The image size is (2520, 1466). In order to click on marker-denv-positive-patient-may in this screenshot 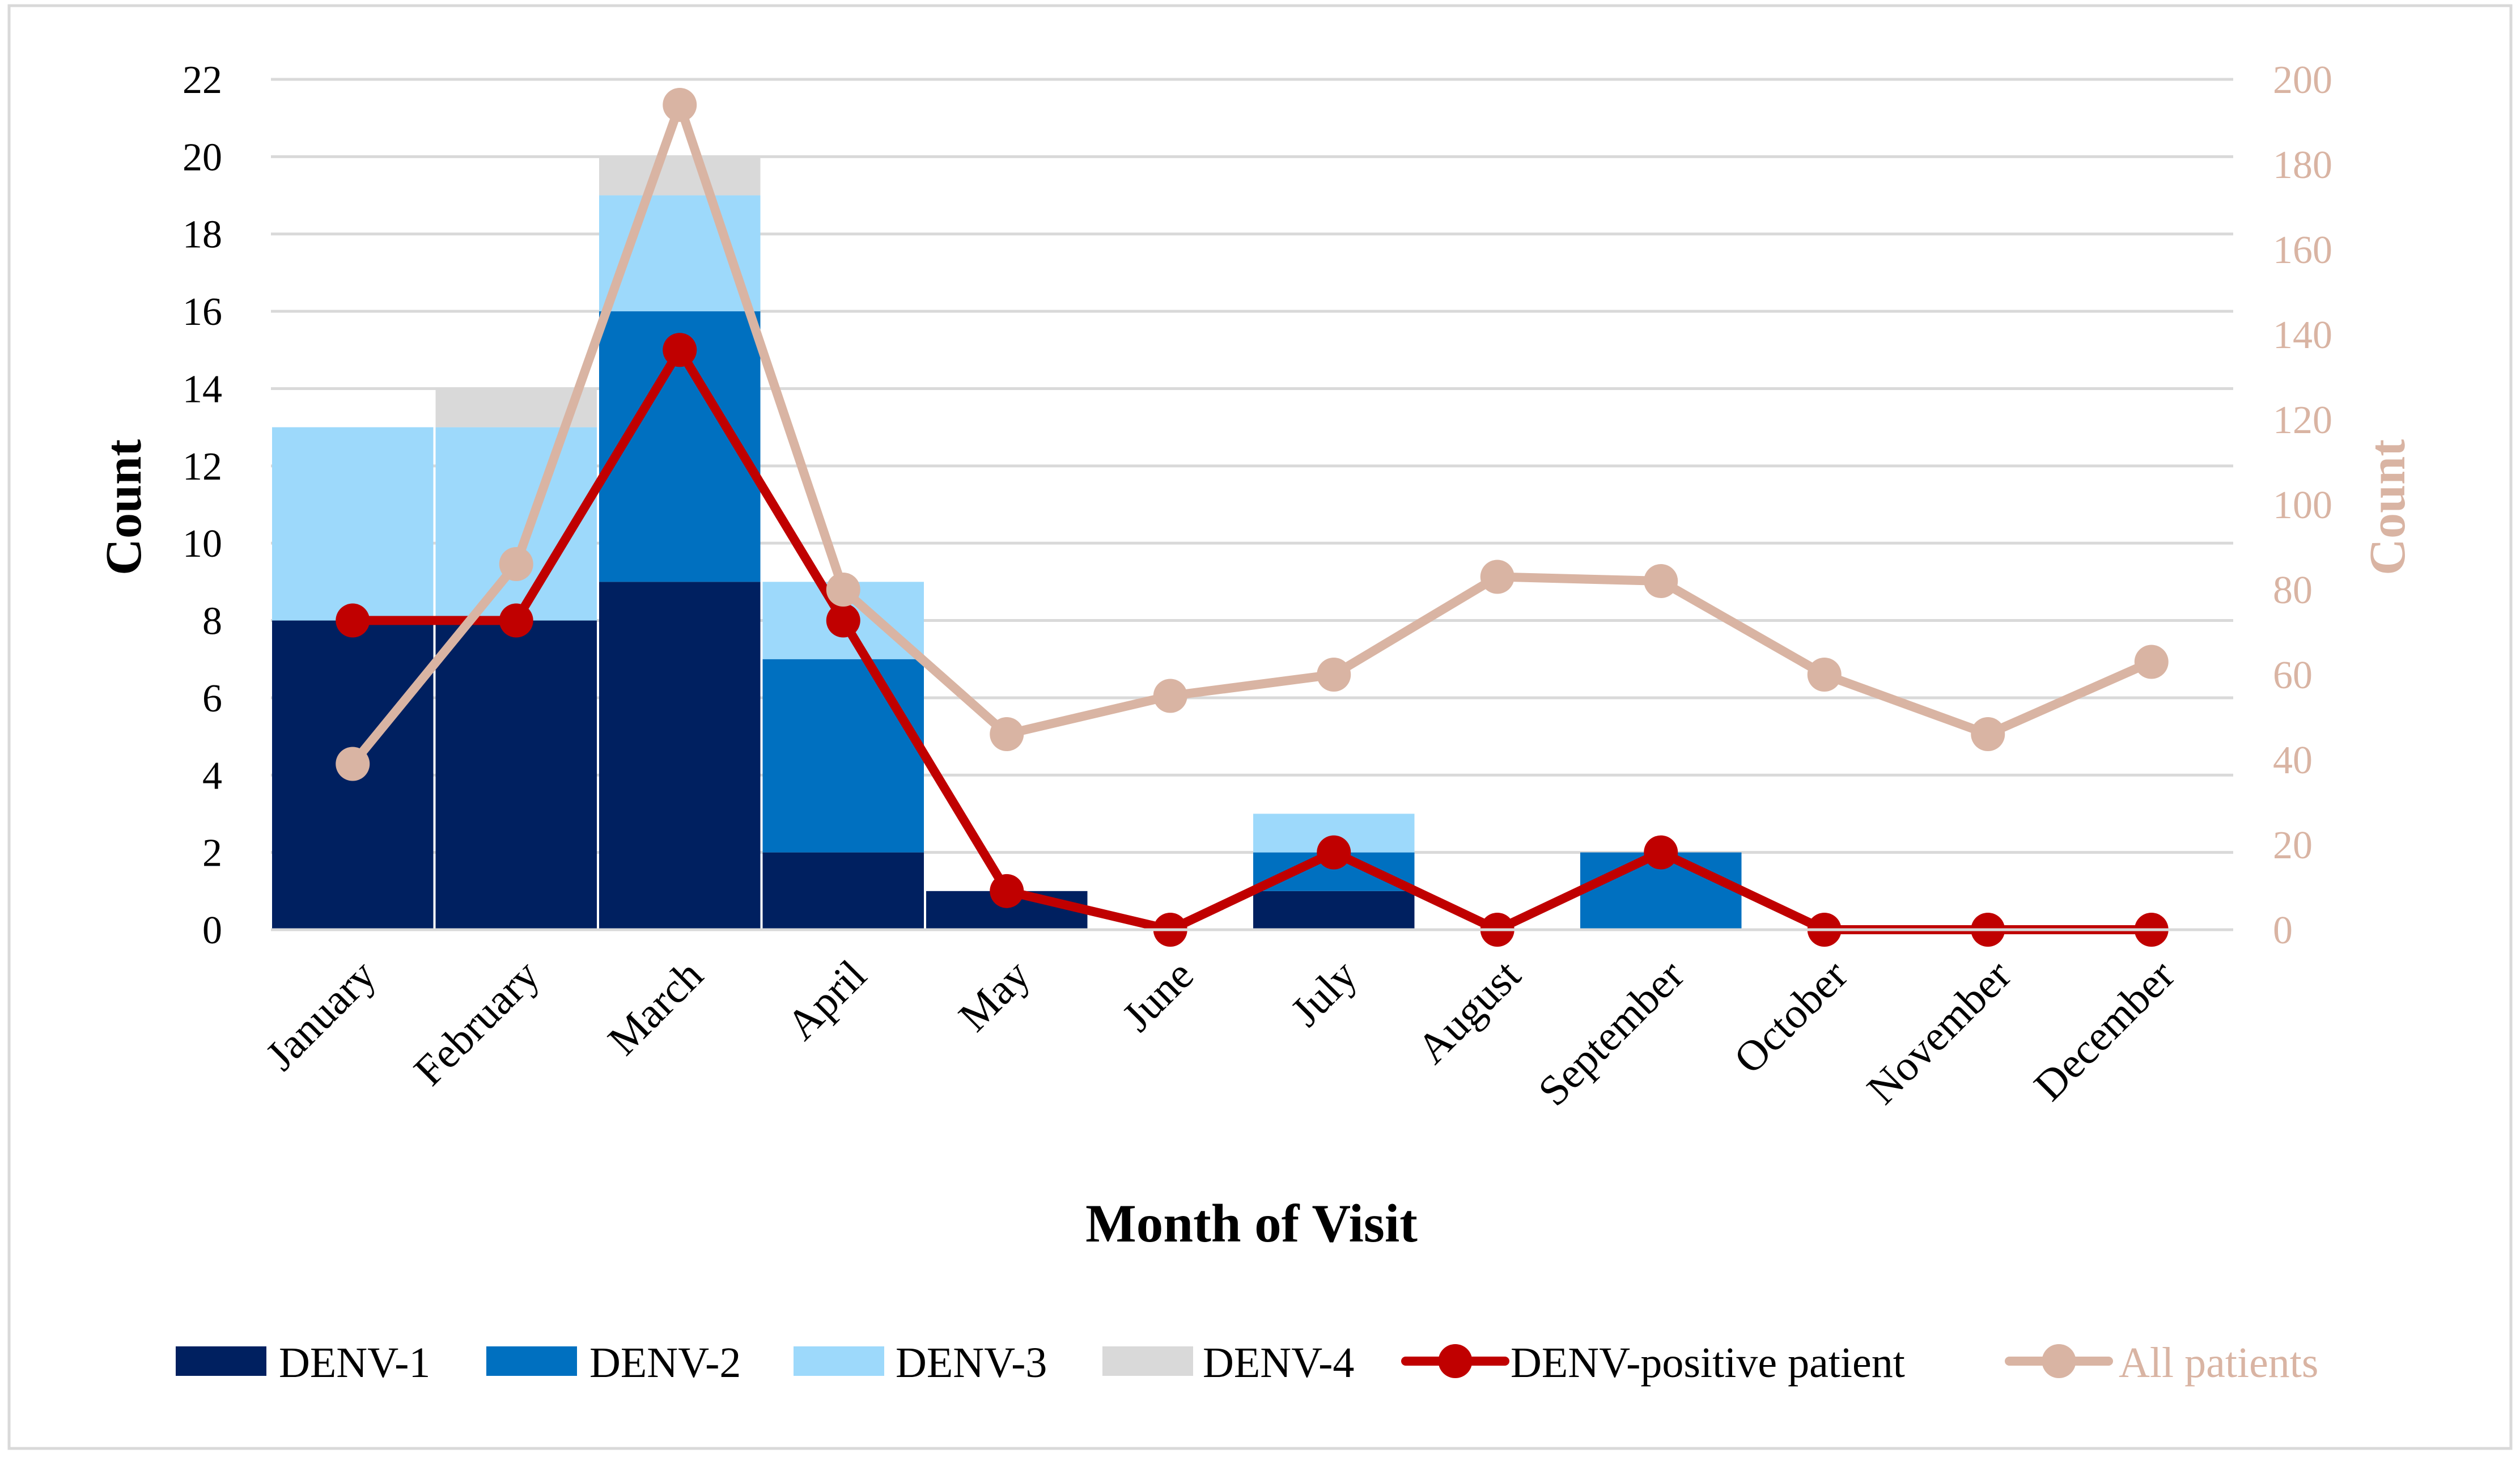, I will do `click(1007, 891)`.